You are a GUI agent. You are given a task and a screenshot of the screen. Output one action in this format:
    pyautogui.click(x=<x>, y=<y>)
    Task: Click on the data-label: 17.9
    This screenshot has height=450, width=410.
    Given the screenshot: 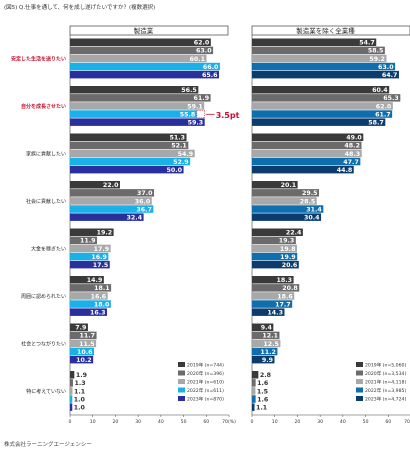 What is the action you would take?
    pyautogui.click(x=102, y=249)
    